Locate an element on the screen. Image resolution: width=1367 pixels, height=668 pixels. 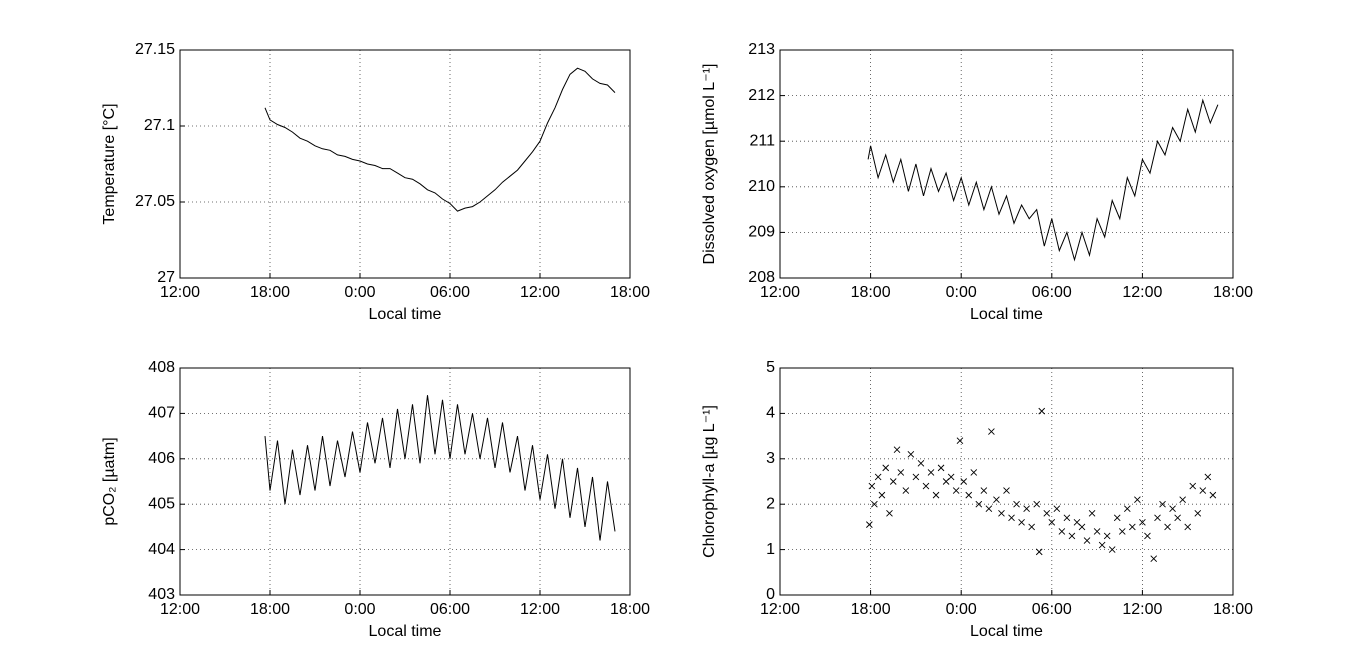
y-tick-label: 403 is located at coordinates (161, 594).